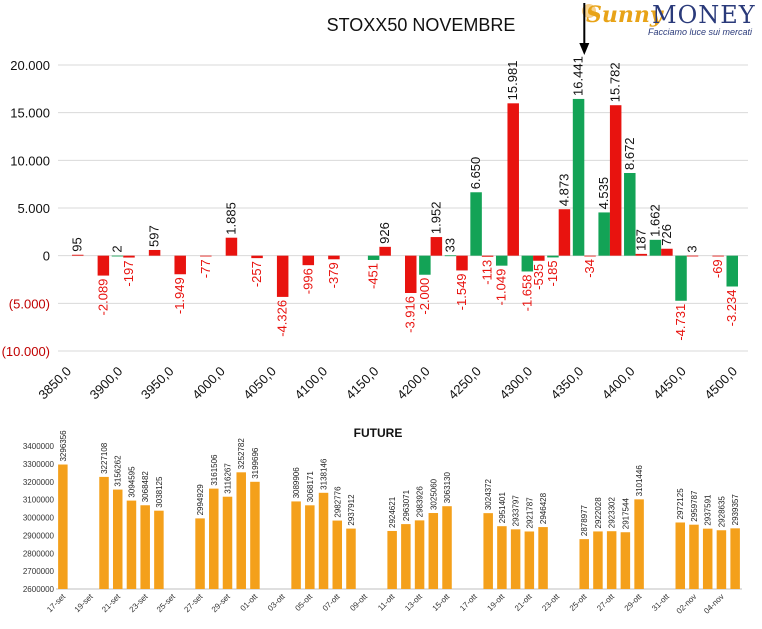  Describe the element at coordinates (589, 11) in the screenshot. I see `sun-icon` at that location.